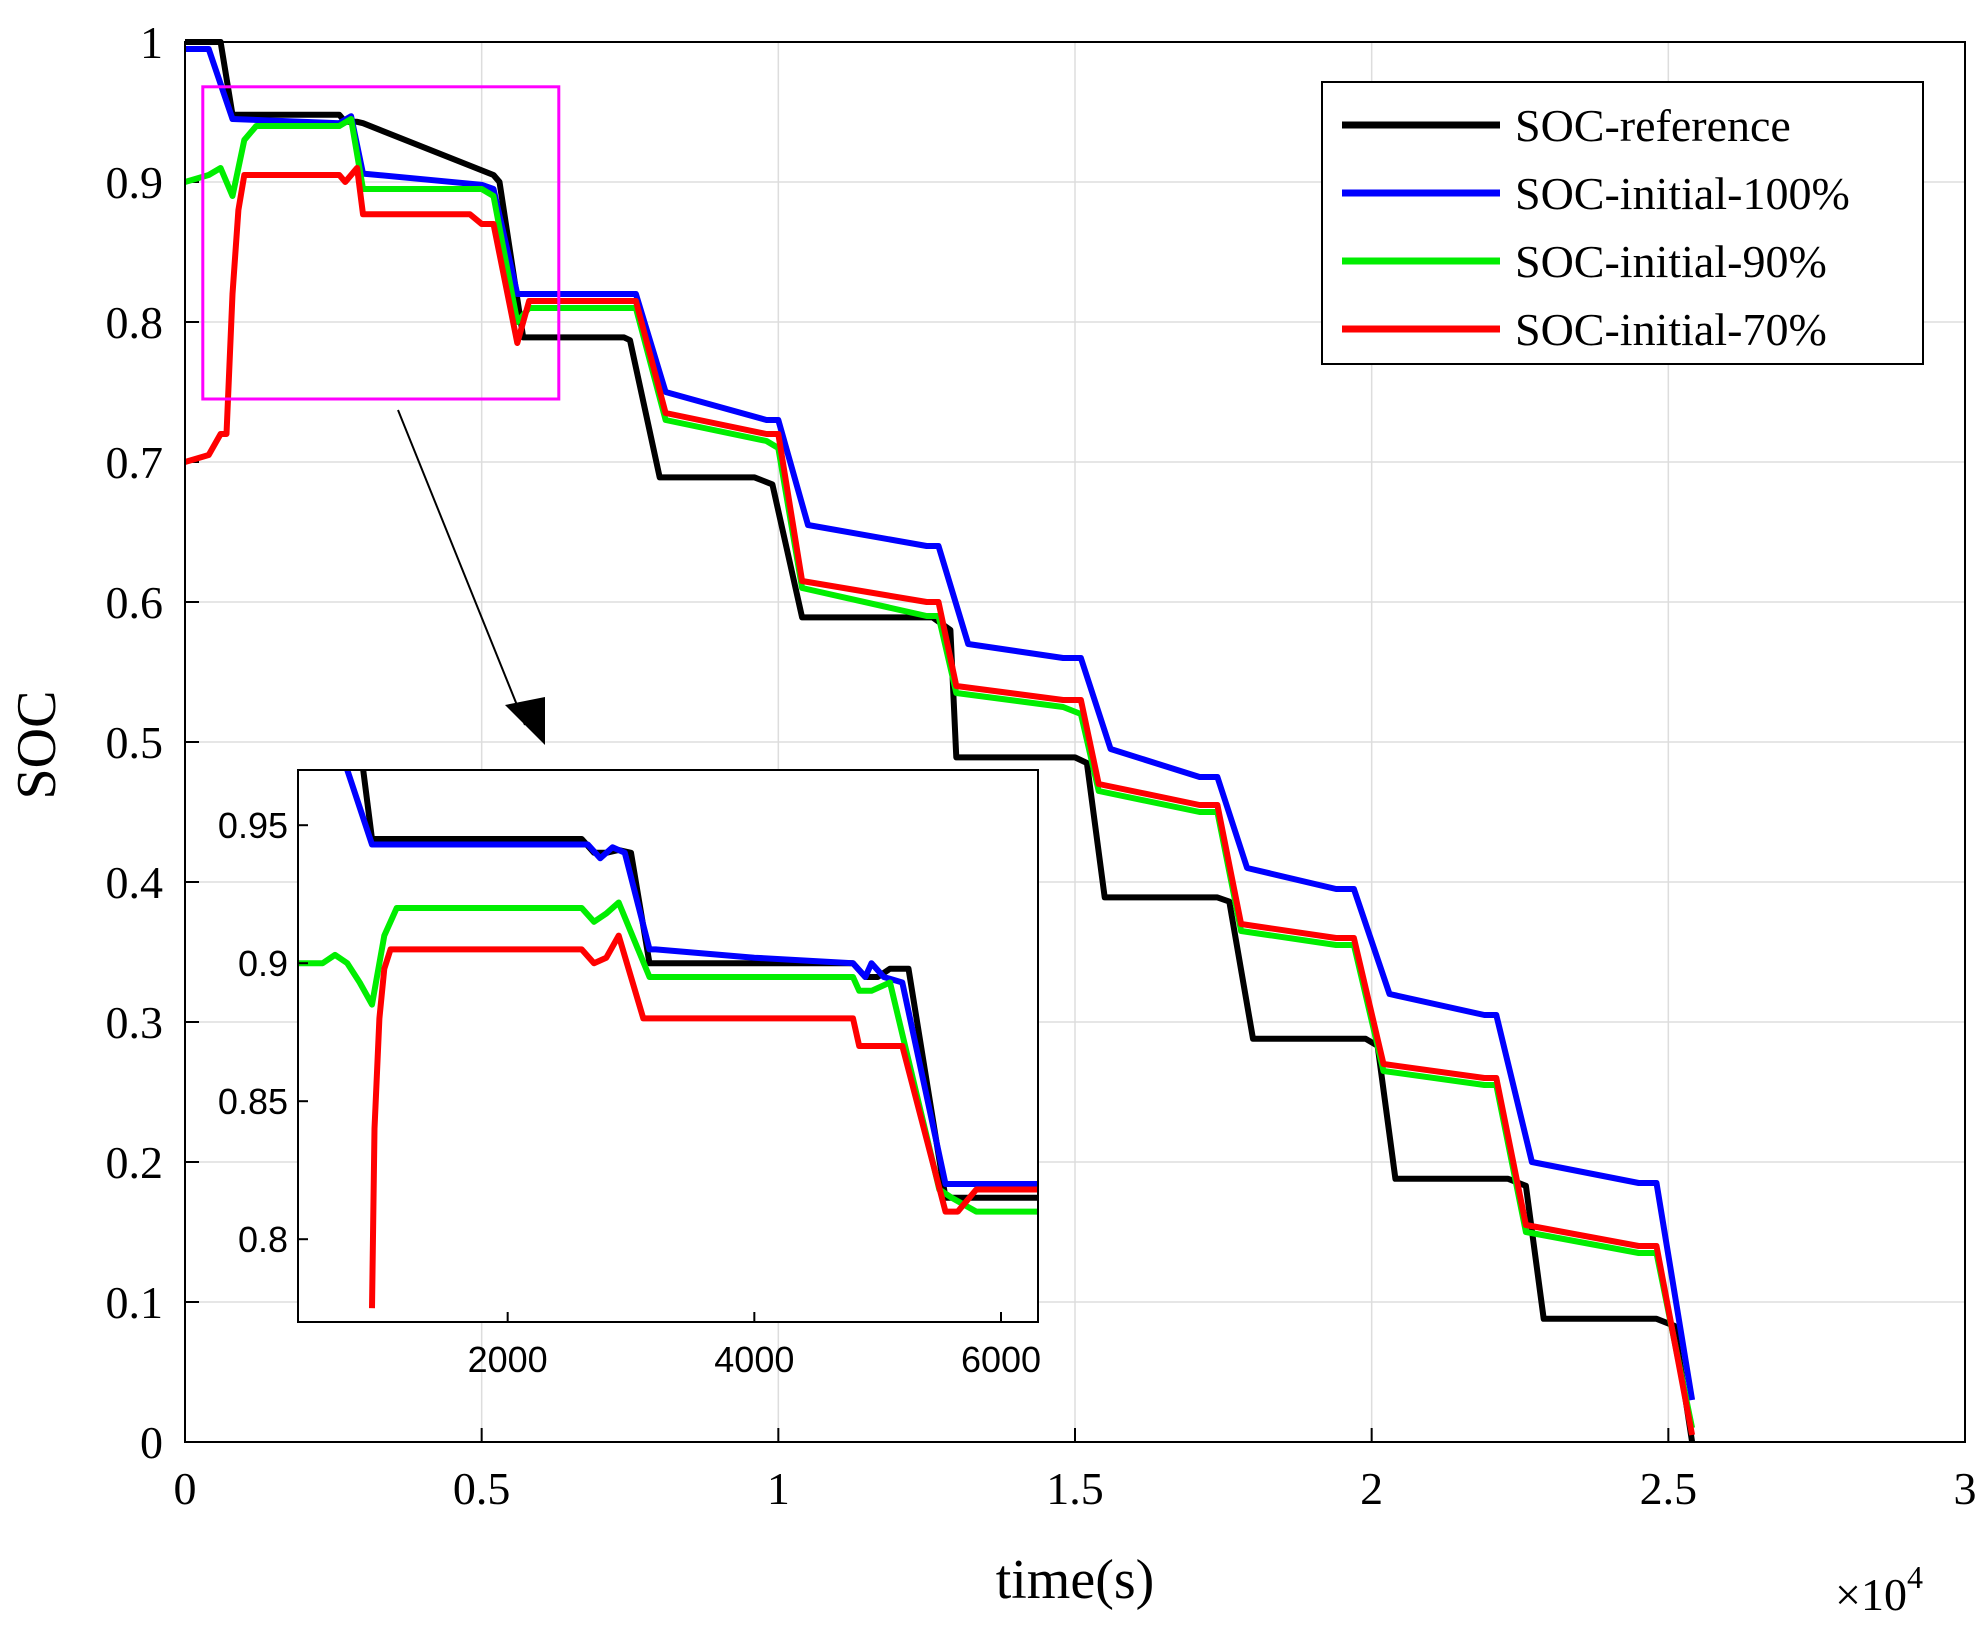 The image size is (1985, 1633). I want to click on zoom-arrow, so click(471, 577).